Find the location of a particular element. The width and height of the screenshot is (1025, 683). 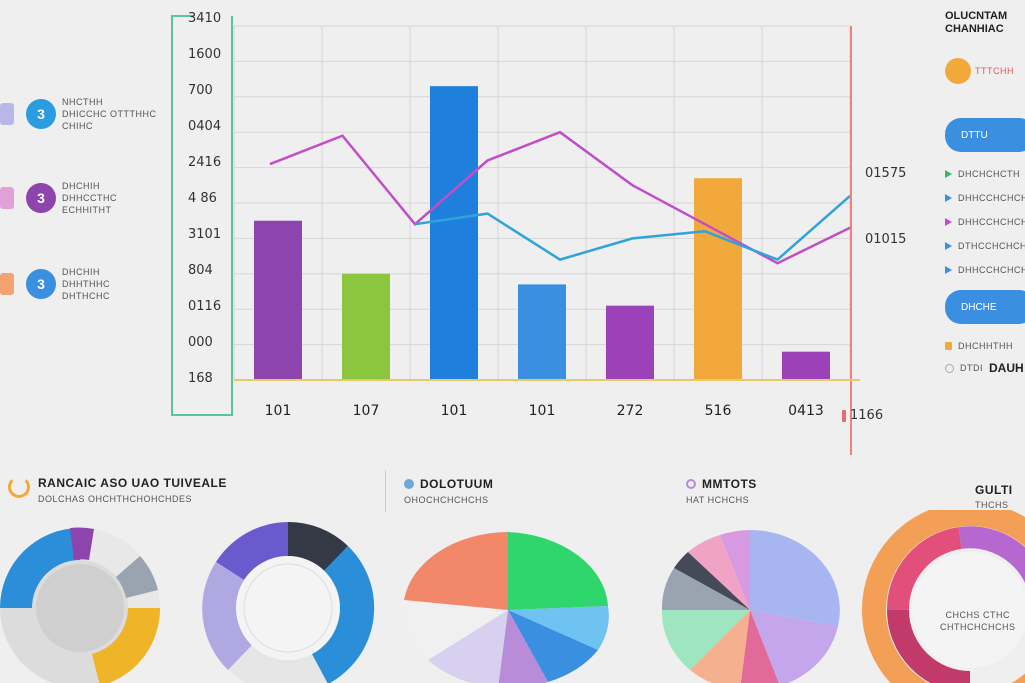

y-tick-label: 804 is located at coordinates (200, 270).